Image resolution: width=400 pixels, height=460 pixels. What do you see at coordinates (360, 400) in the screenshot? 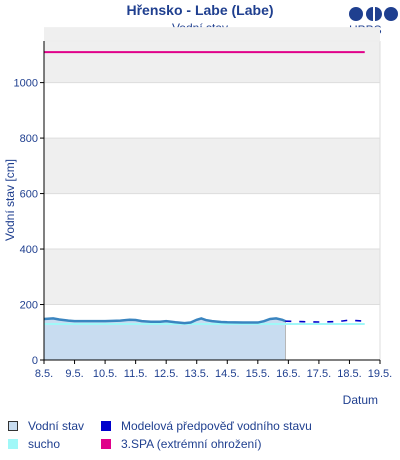
I see `x-axis-label: Datum` at bounding box center [360, 400].